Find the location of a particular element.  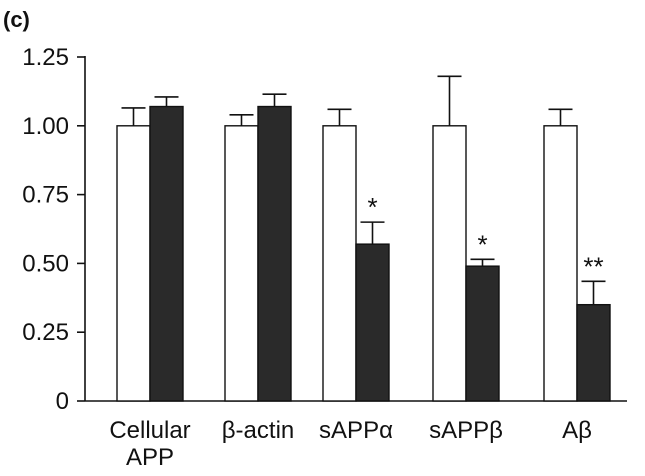

x-category-label: Aβ is located at coordinates (577, 430).